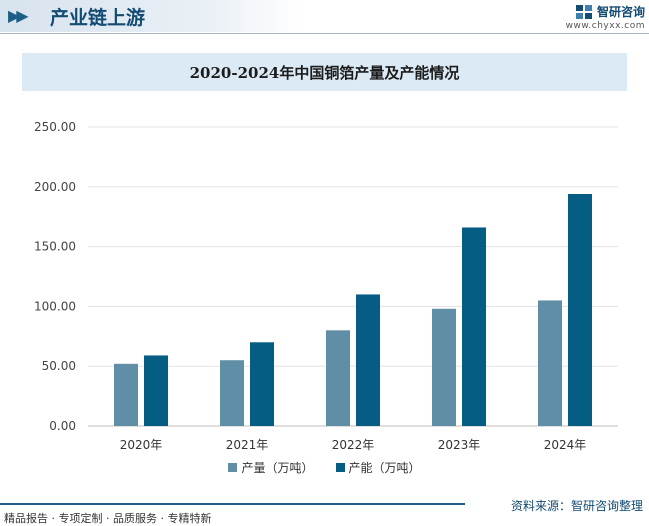 The image size is (649, 526). I want to click on chart-title: 2020-2024年中国铜箔产量及产能情况, so click(324, 72).